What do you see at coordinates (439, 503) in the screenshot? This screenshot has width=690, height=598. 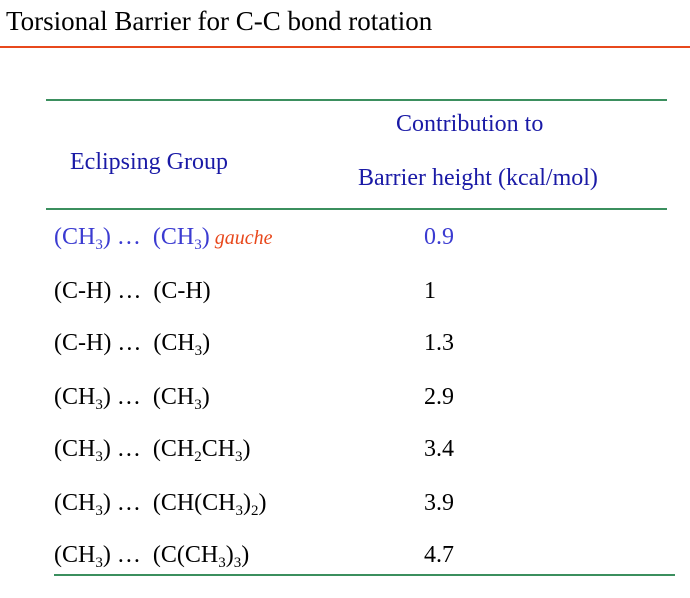 I see `row-barrier-value: 3.9` at bounding box center [439, 503].